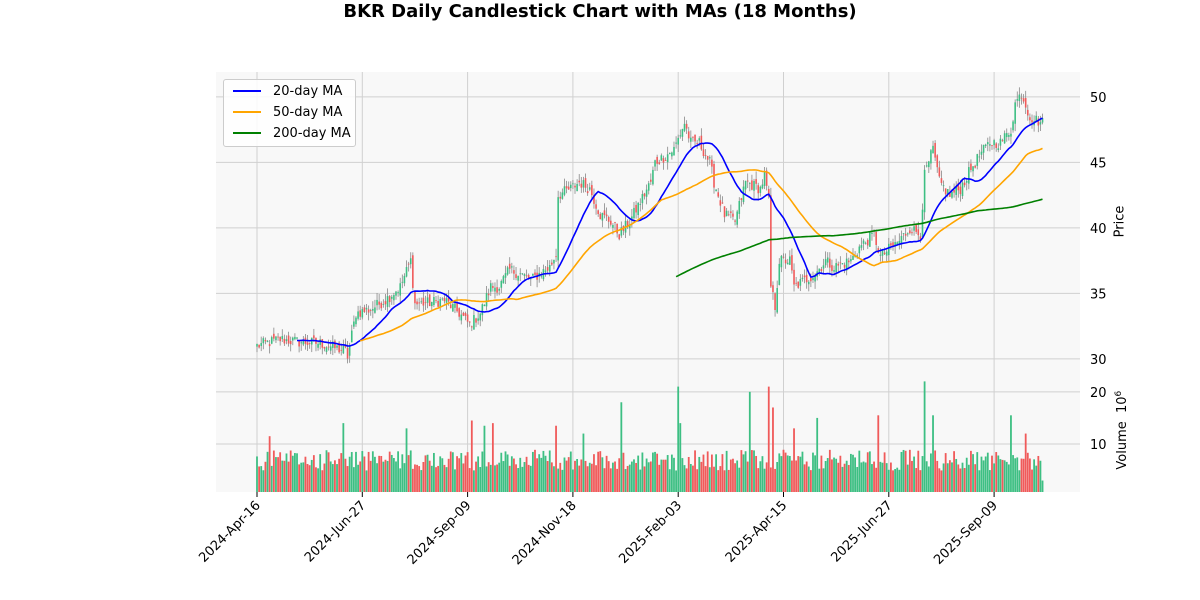 The image size is (1200, 600). I want to click on price-tick-label: 45, so click(1098, 163).